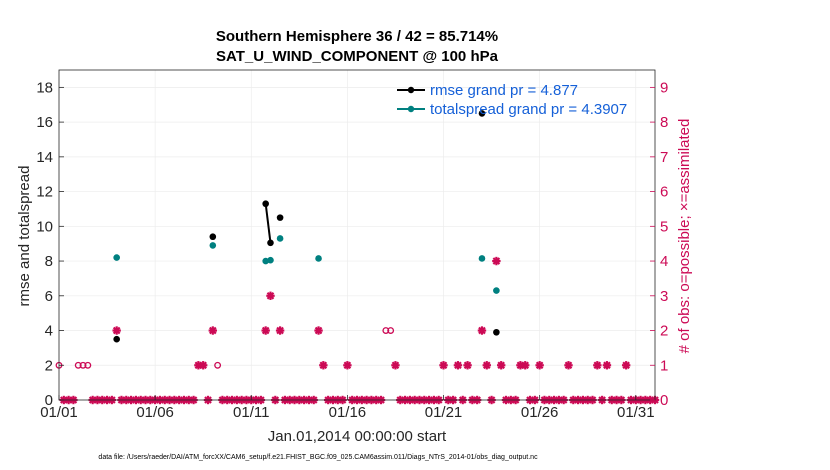 Image resolution: width=830 pixels, height=470 pixels. Describe the element at coordinates (664, 157) in the screenshot. I see `y-right-tick-label: 7` at that location.